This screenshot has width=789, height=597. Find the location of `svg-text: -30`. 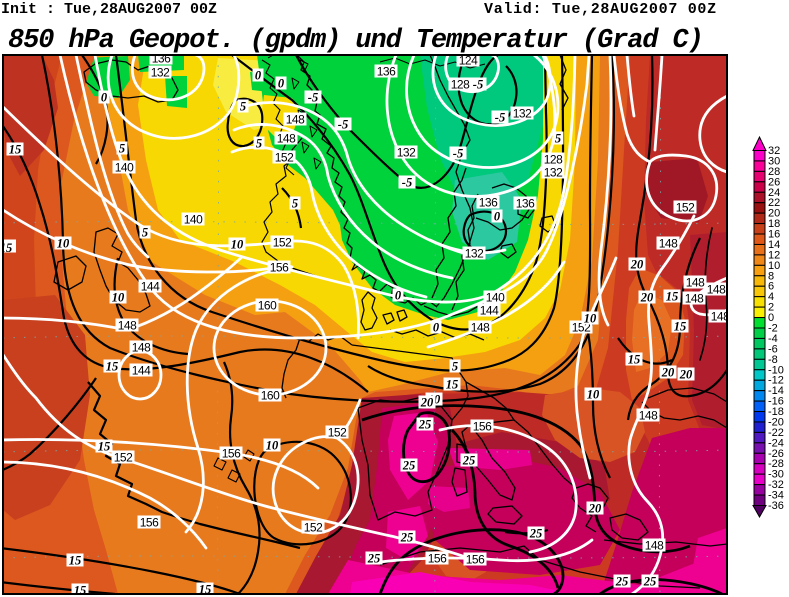

svg-text: -30 is located at coordinates (776, 475).